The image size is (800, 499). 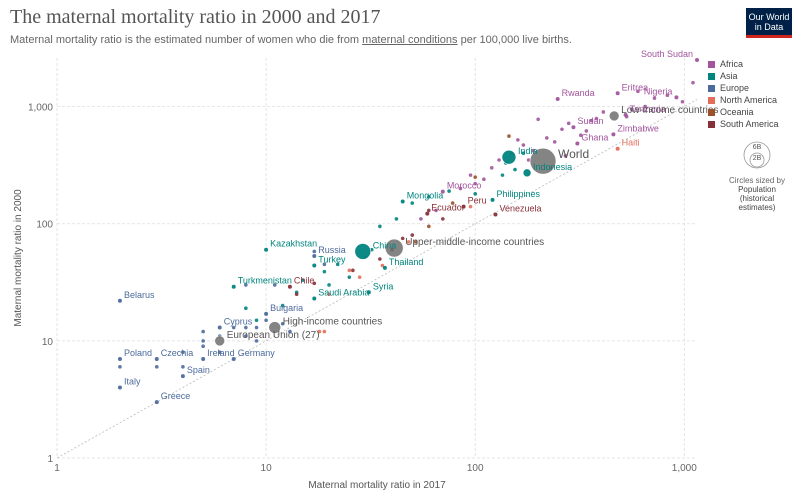 I want to click on data-point-sudan, so click(x=573, y=127).